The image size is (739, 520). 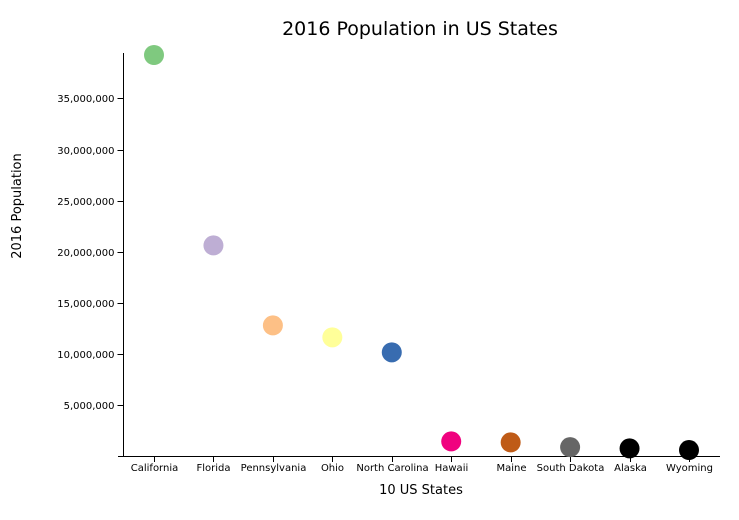 I want to click on data-point-alaska, so click(x=629, y=448).